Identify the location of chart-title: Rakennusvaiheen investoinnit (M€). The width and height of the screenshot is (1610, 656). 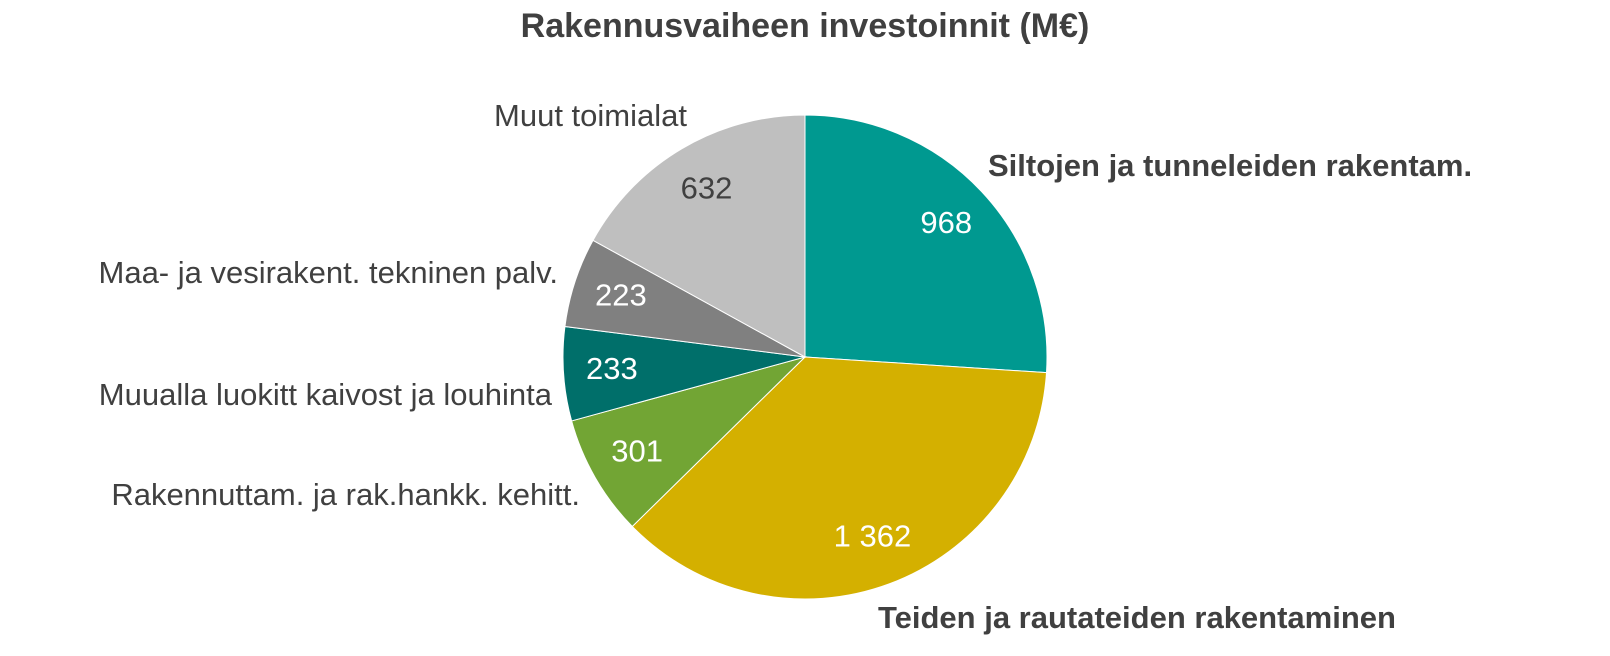
(805, 26).